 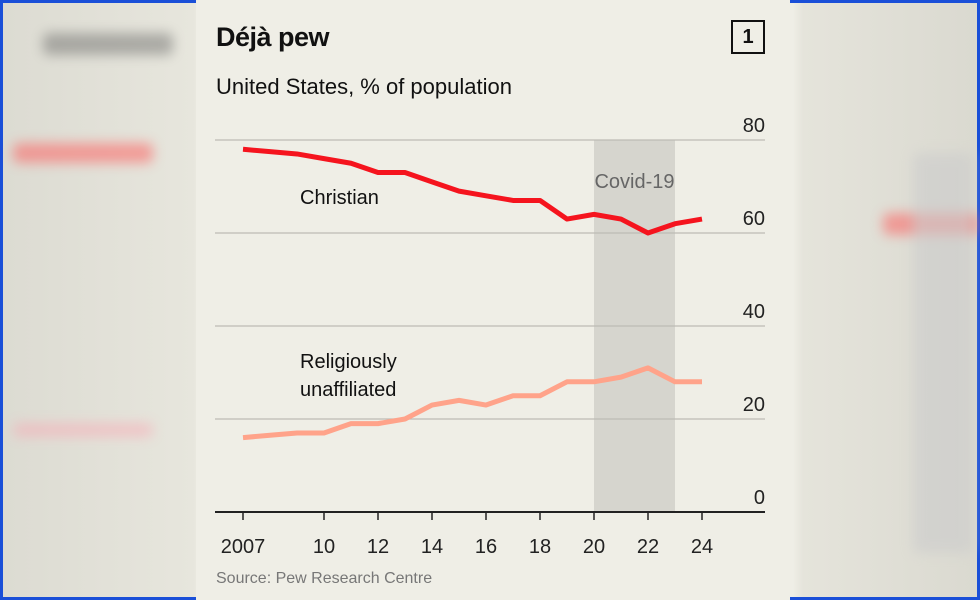 I want to click on series-line-christian, so click(x=472, y=191).